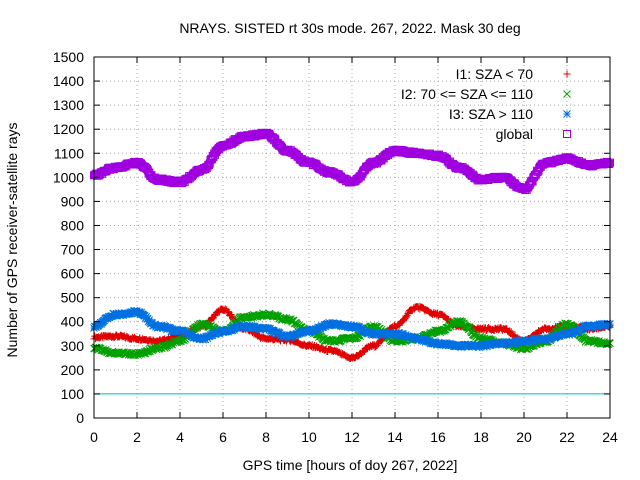 The width and height of the screenshot is (640, 480). Describe the element at coordinates (266, 437) in the screenshot. I see `x-tick-label: 8` at that location.